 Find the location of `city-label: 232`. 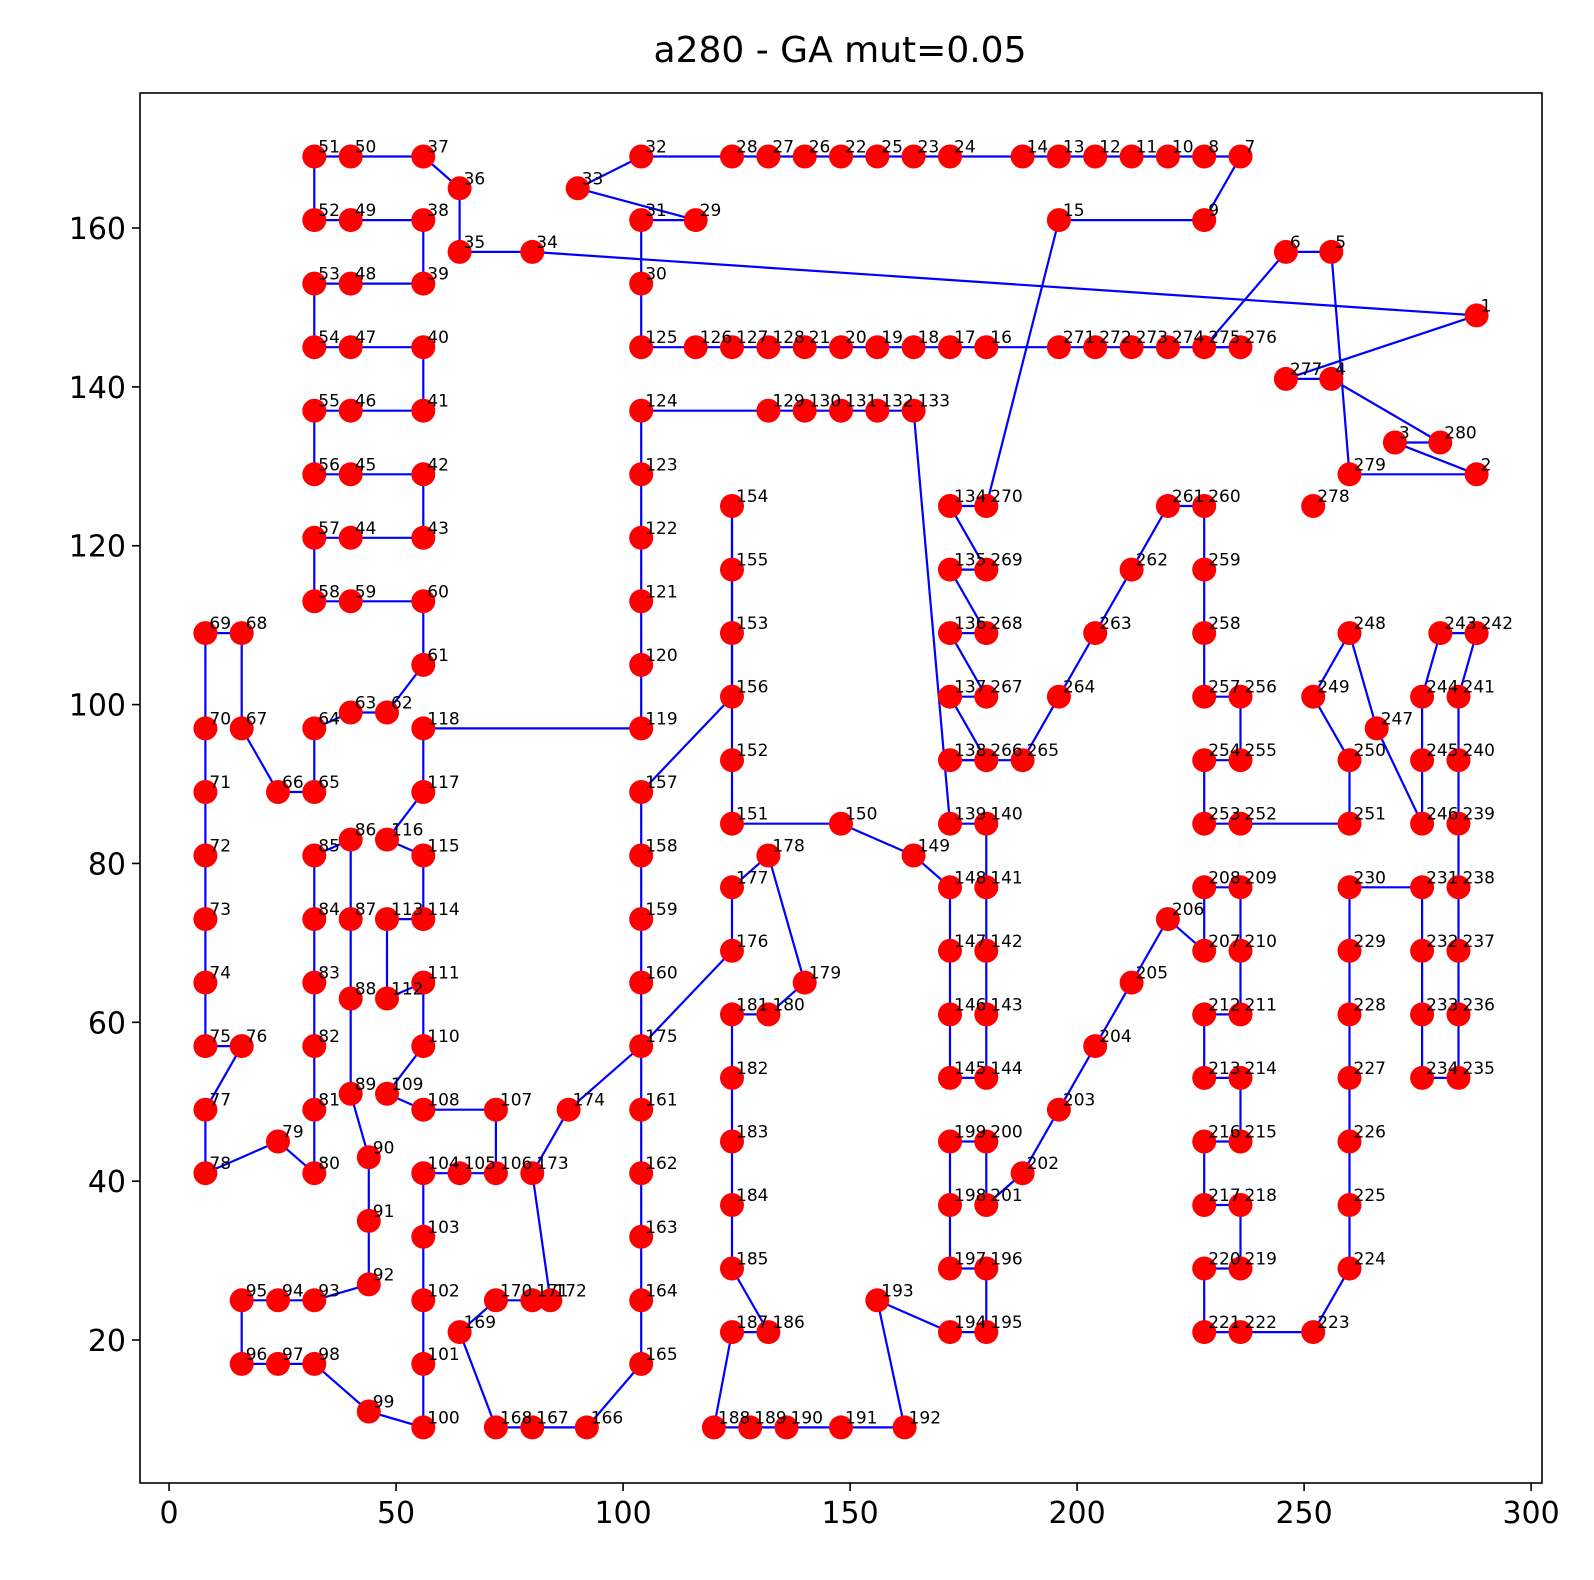

city-label: 232 is located at coordinates (1442, 942).